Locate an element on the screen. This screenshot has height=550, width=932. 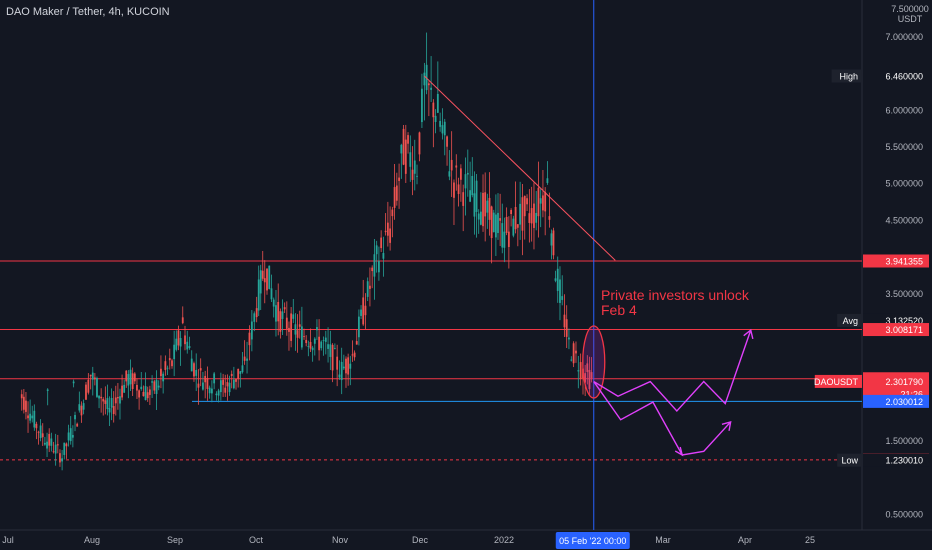
price-axis-unit: 7.500000 USDT is located at coordinates (910, 14).